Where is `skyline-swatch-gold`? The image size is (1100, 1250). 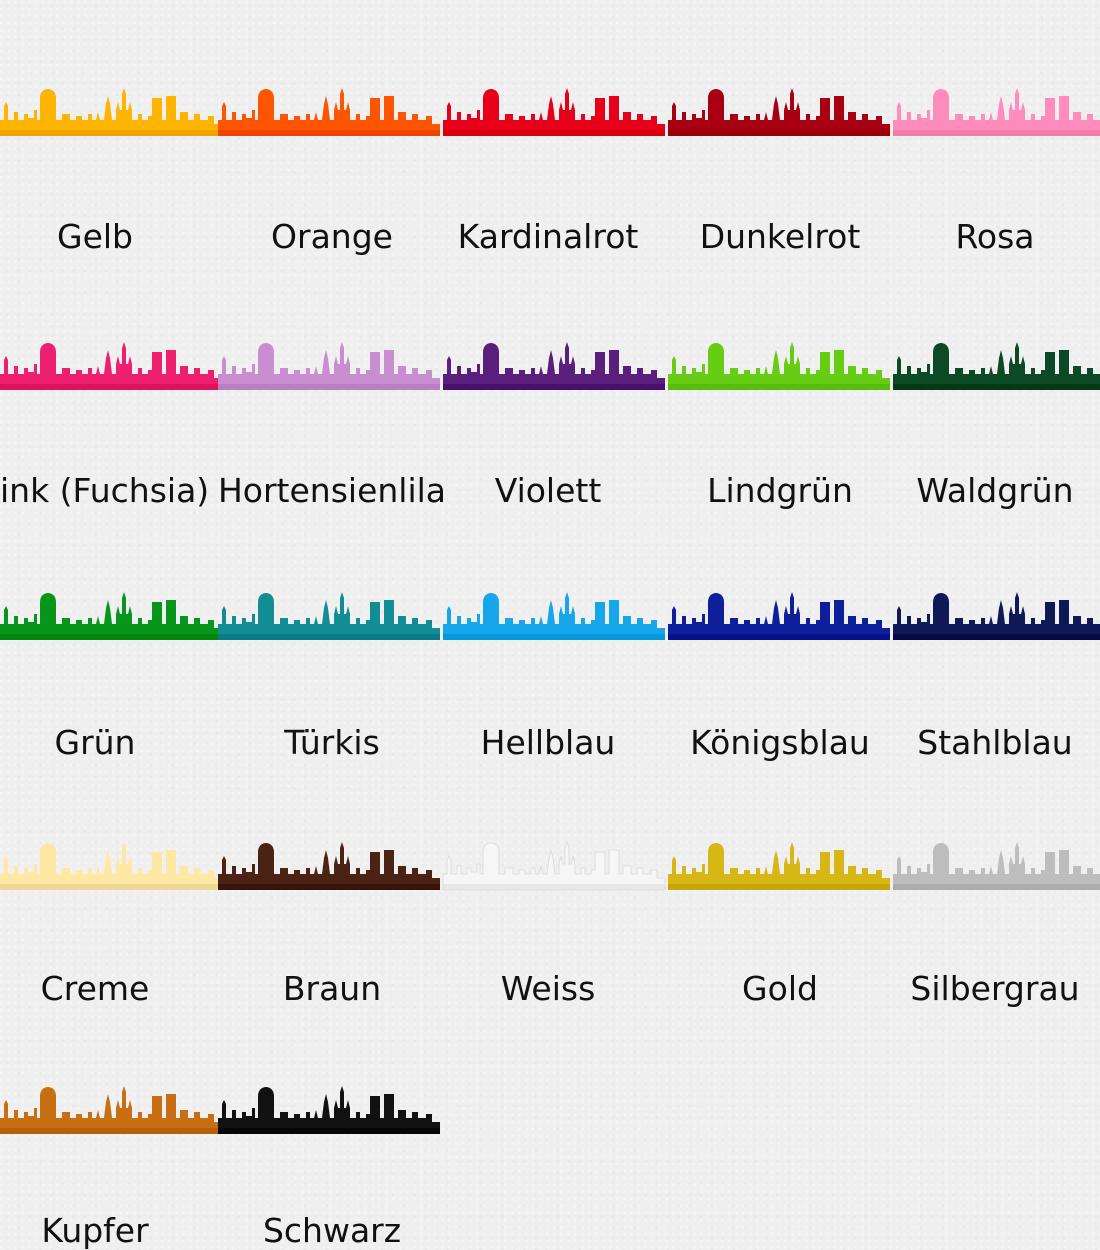 skyline-swatch-gold is located at coordinates (779, 864).